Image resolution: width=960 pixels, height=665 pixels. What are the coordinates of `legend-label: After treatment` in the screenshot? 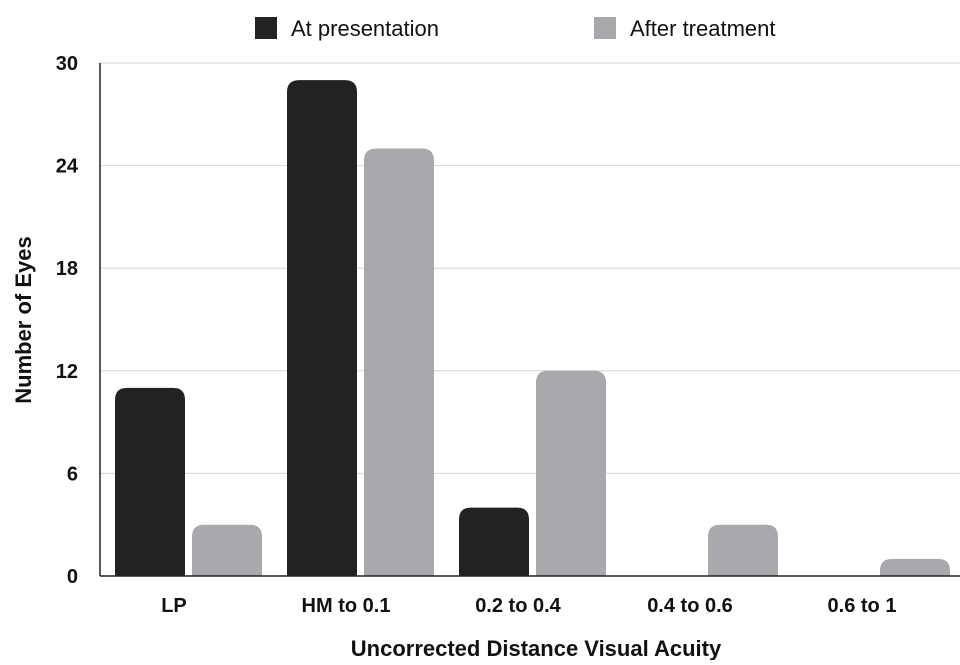 It's located at (703, 28).